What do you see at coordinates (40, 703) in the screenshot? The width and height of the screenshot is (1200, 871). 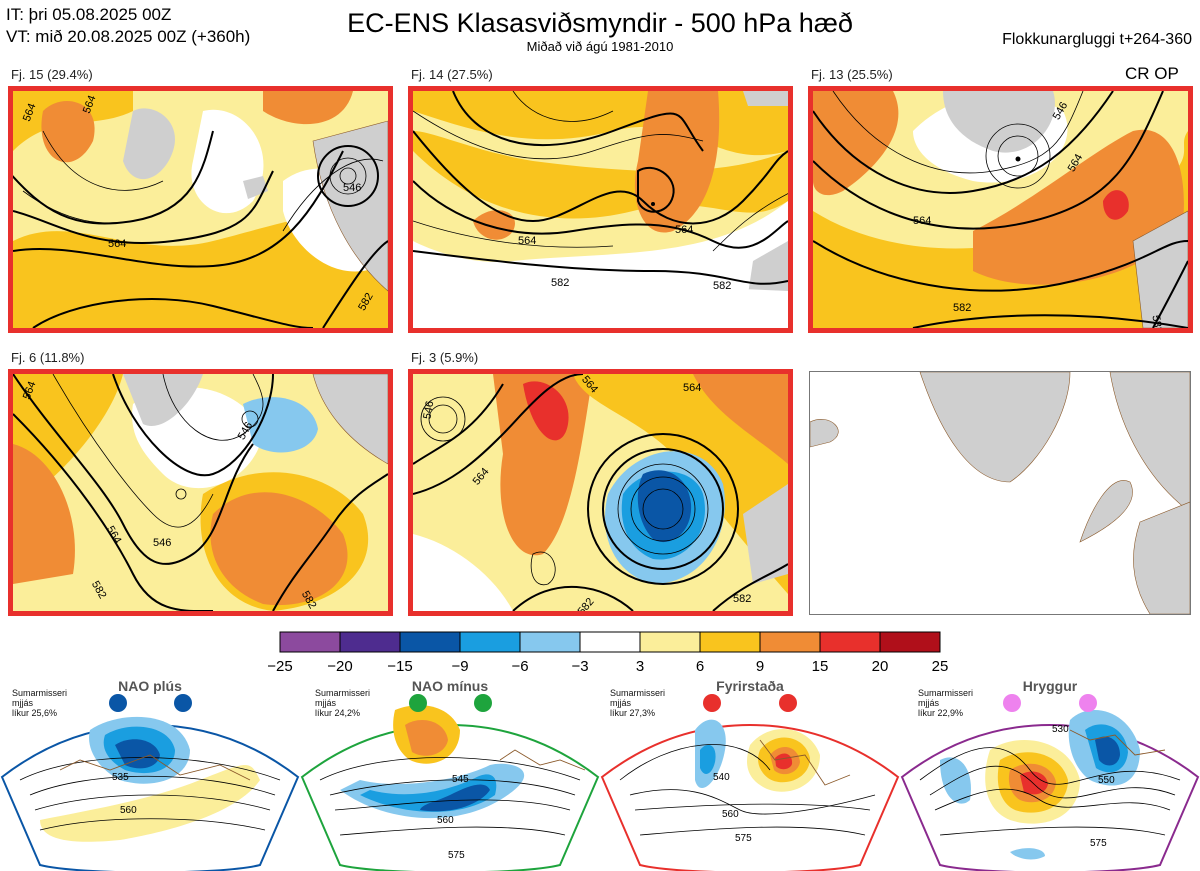 I see `regime-note: Sumarmisseri mjjás líkur 25,6%` at bounding box center [40, 703].